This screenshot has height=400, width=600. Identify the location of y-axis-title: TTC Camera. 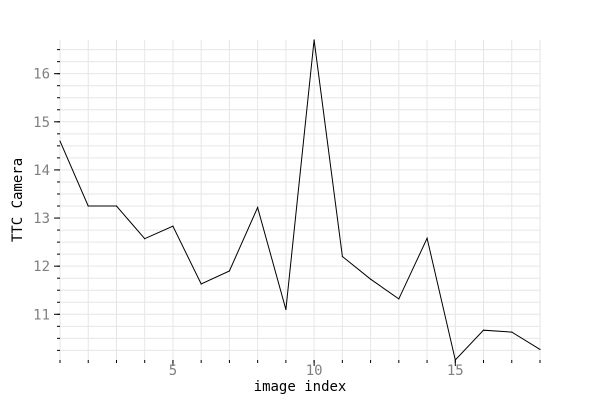
(18, 200).